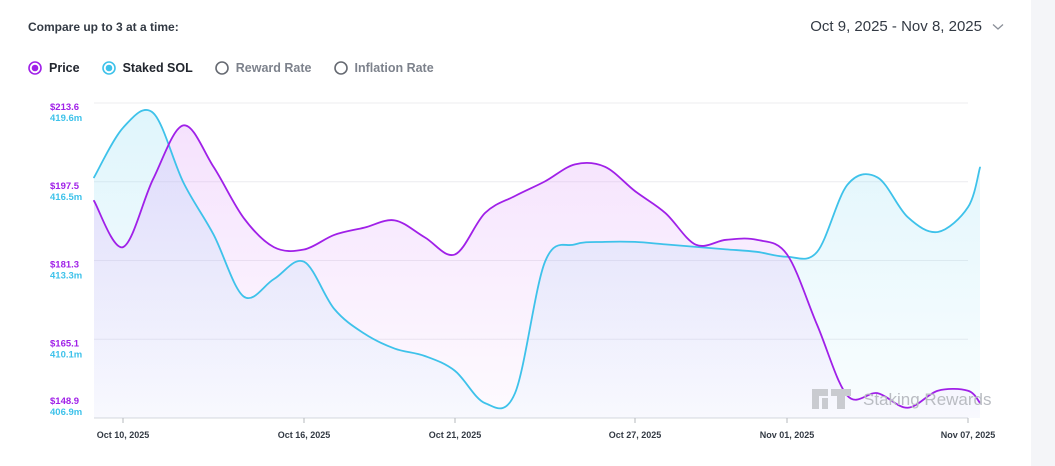  Describe the element at coordinates (66, 412) in the screenshot. I see `y-tick-label-staked-sol: 406.9m` at that location.